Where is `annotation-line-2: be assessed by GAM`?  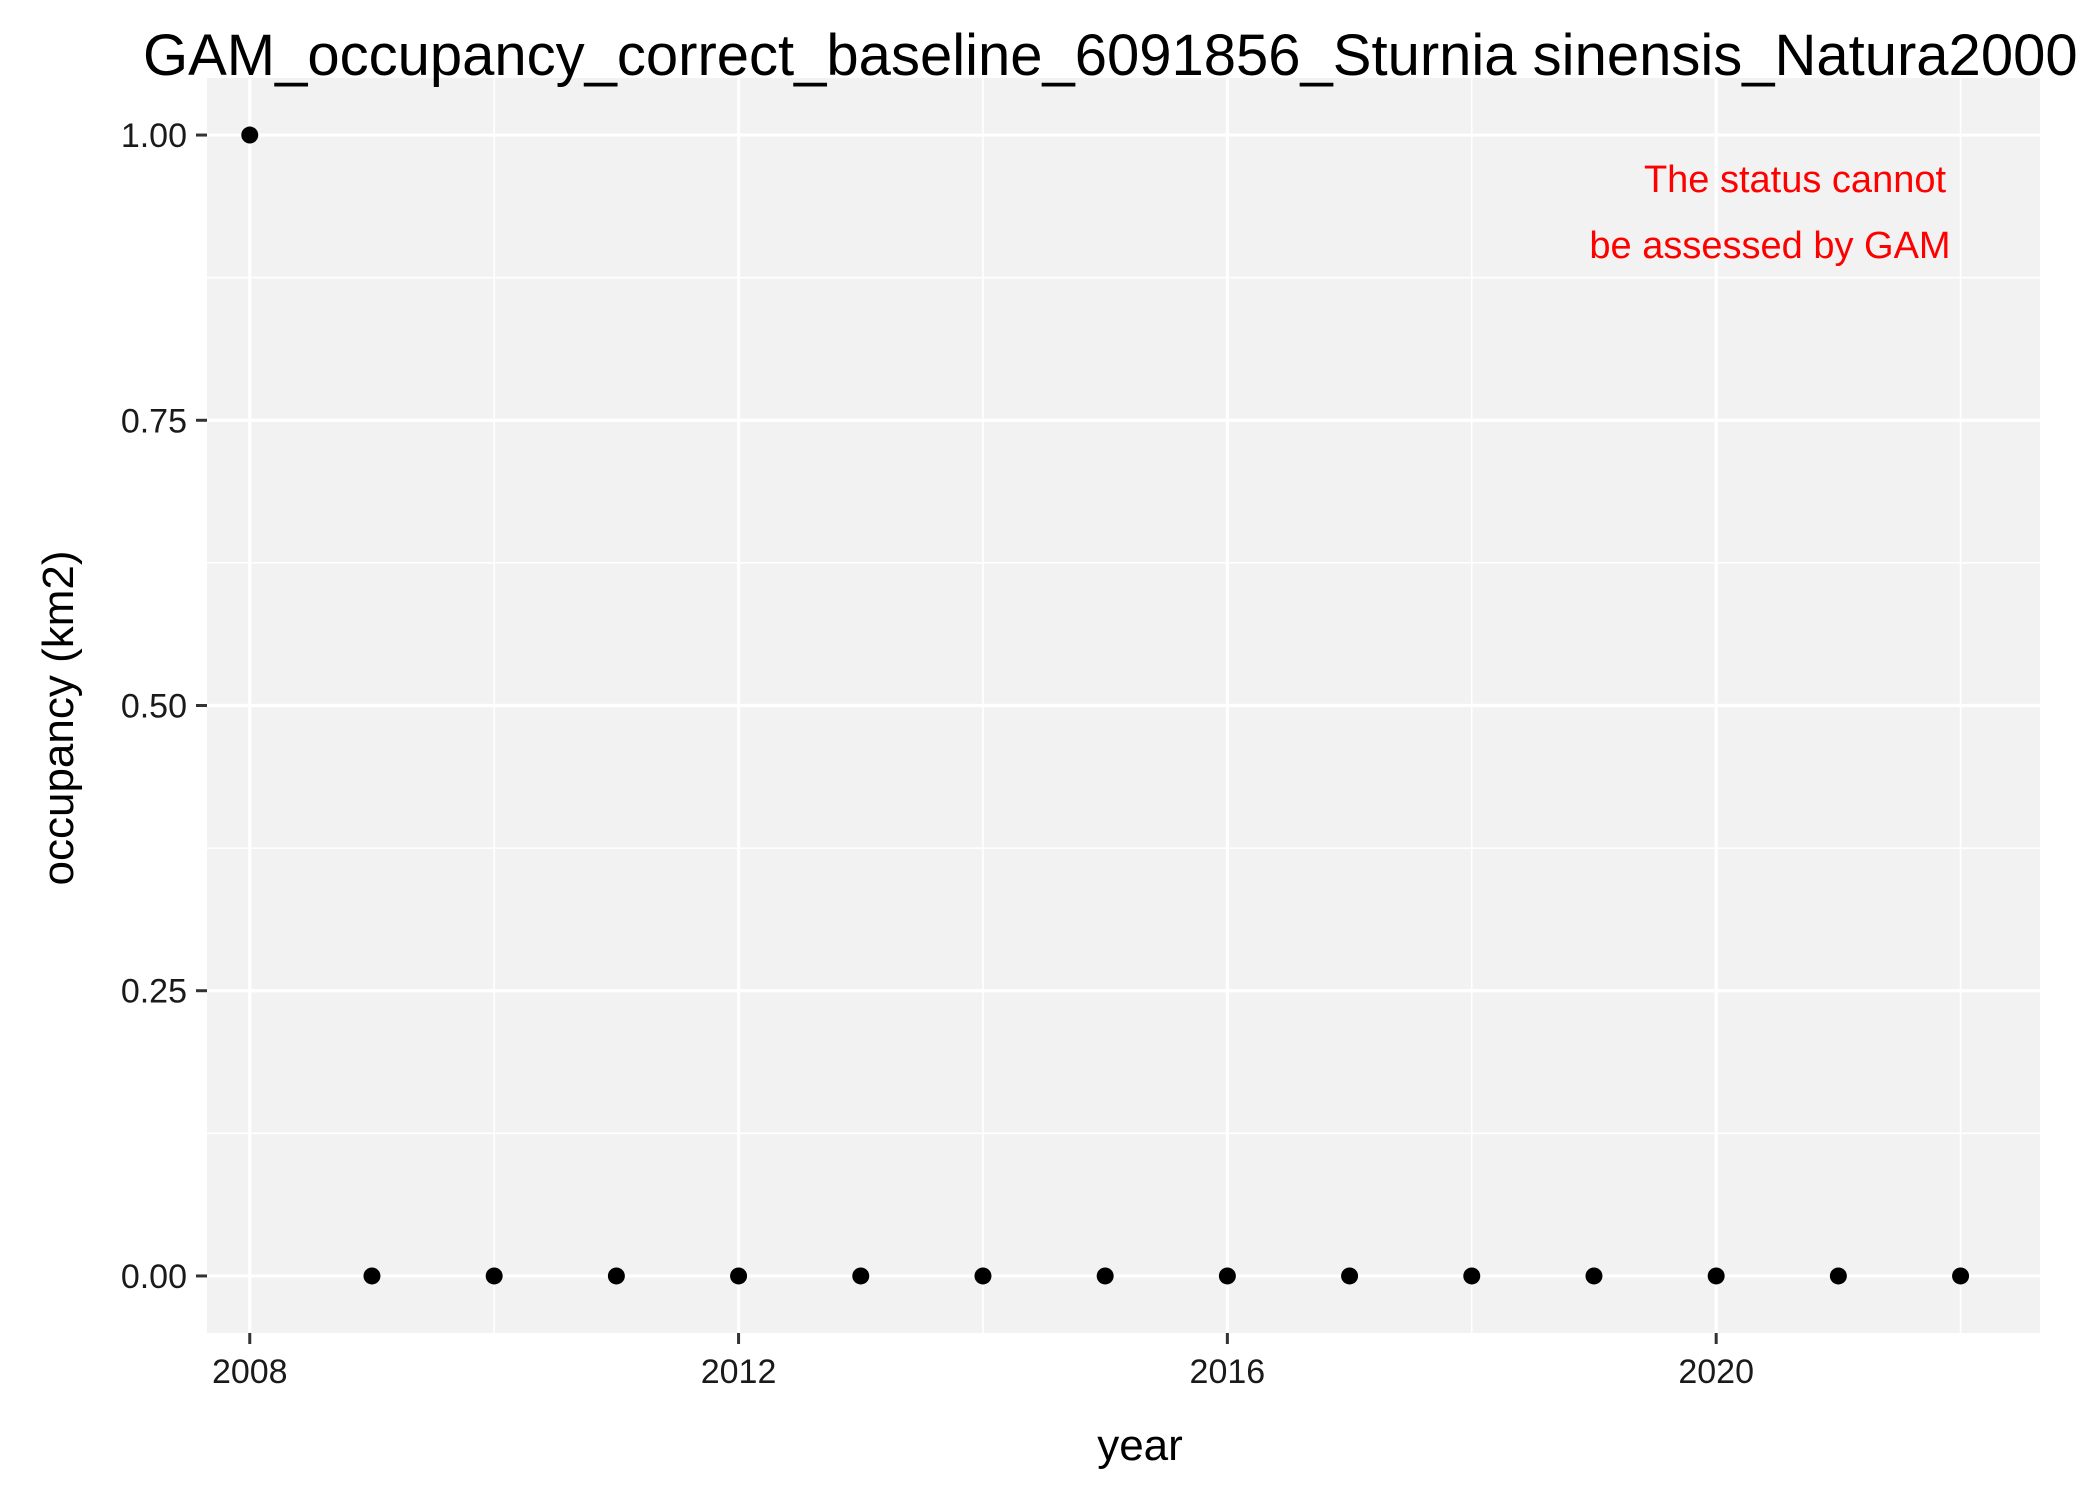 annotation-line-2: be assessed by GAM is located at coordinates (1769, 246).